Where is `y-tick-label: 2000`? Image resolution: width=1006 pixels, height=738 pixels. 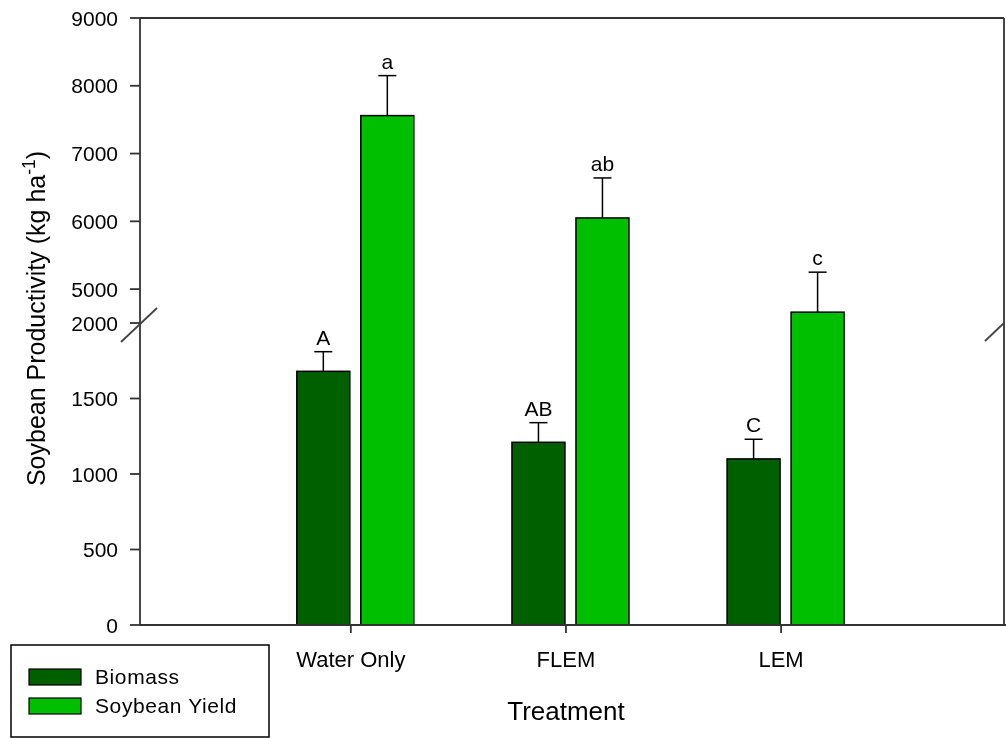 y-tick-label: 2000 is located at coordinates (94, 323).